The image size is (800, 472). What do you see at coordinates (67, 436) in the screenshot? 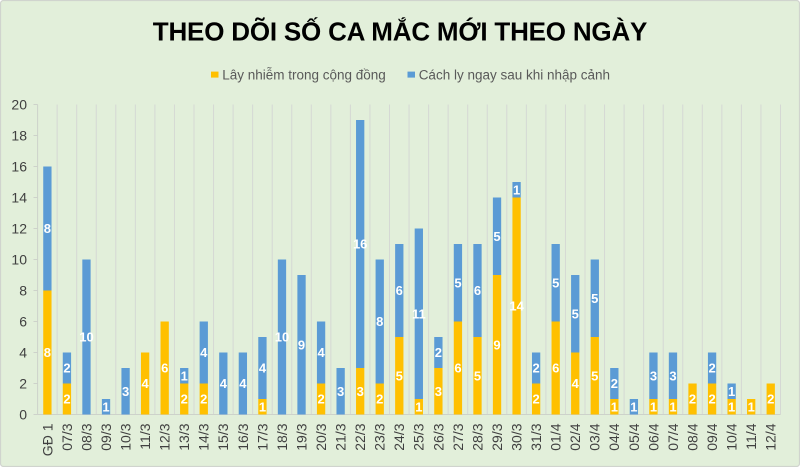
I see `svg-text: 07/3` at bounding box center [67, 436].